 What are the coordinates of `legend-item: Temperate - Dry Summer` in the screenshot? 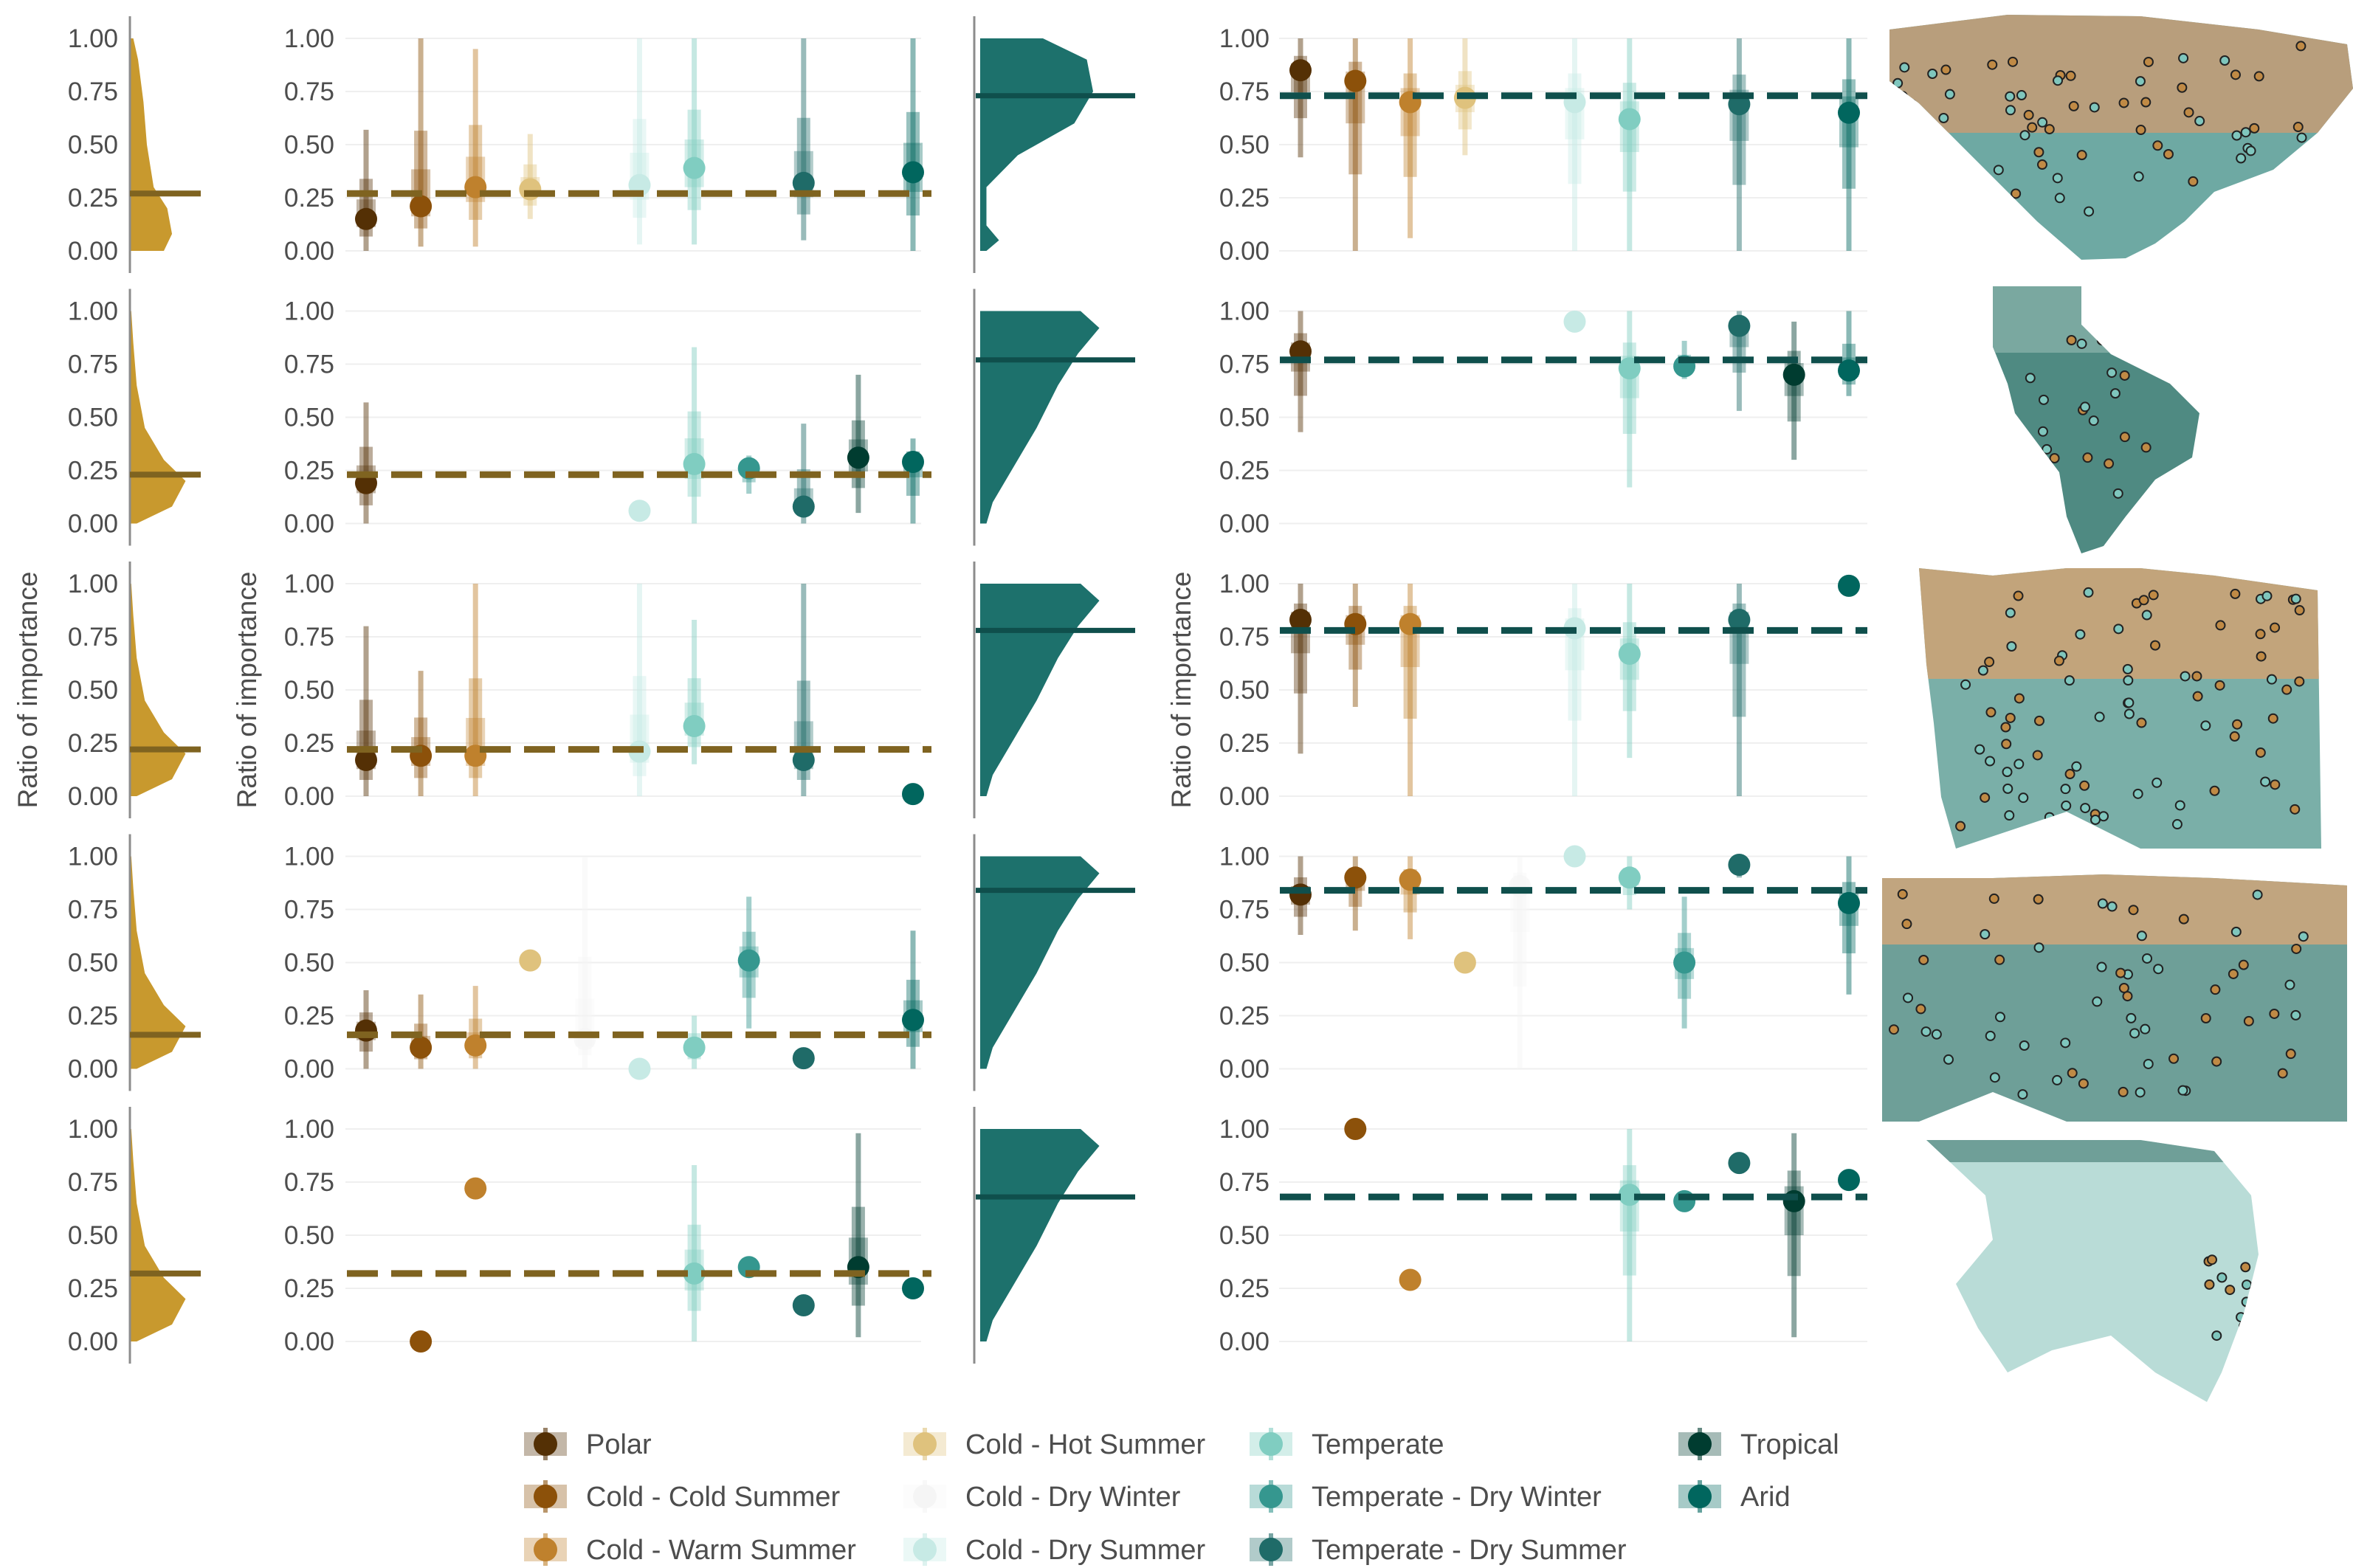 It's located at (1438, 1550).